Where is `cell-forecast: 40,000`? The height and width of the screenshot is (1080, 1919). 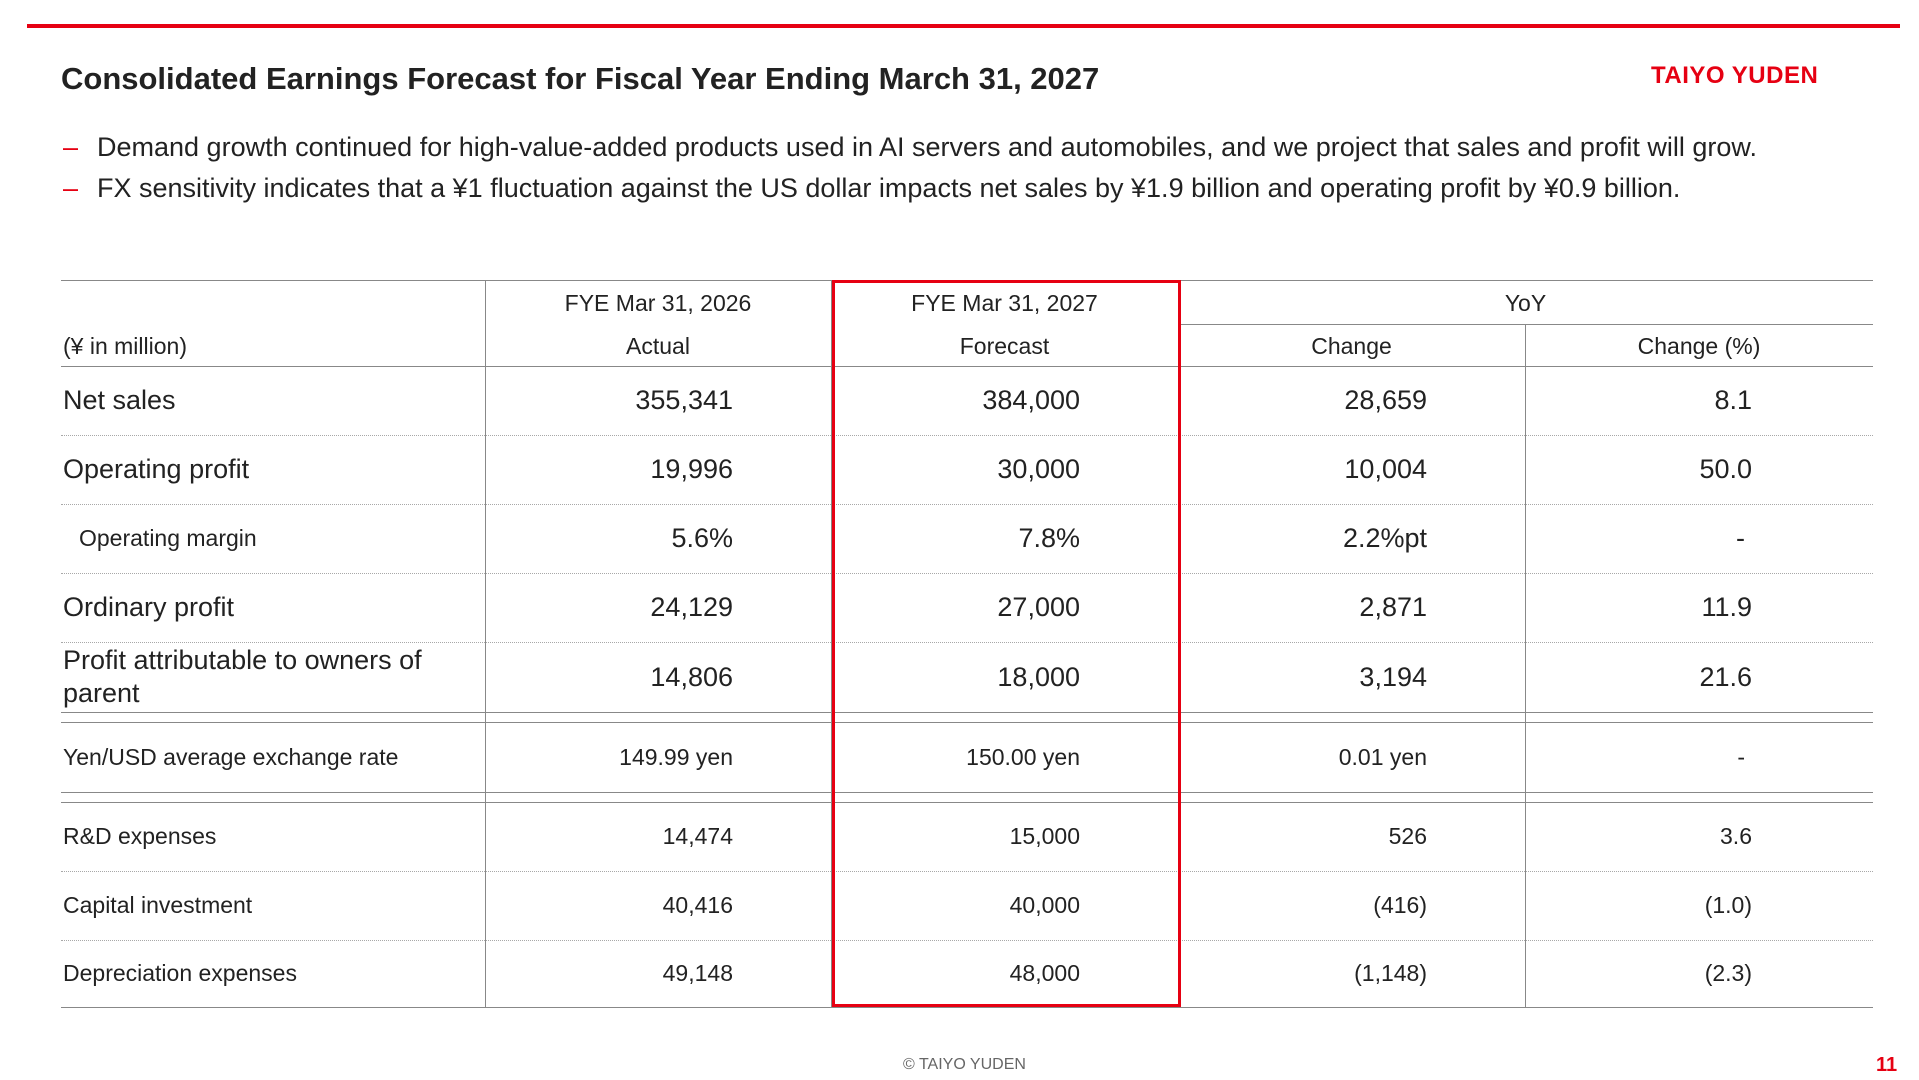 cell-forecast: 40,000 is located at coordinates (1044, 905).